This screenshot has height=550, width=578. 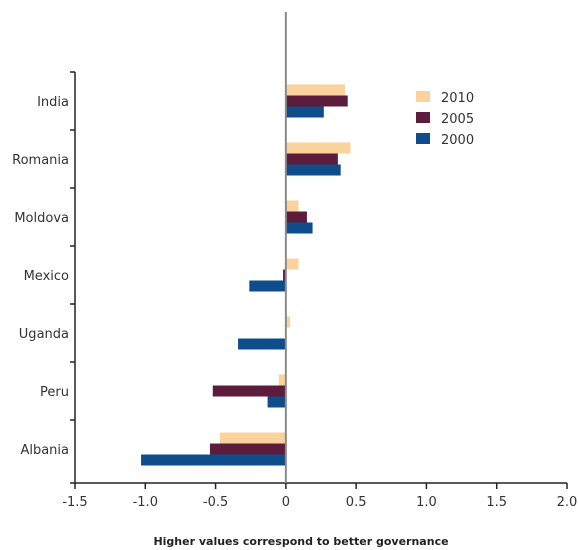 What do you see at coordinates (44, 334) in the screenshot?
I see `category-label-uganda: Uganda` at bounding box center [44, 334].